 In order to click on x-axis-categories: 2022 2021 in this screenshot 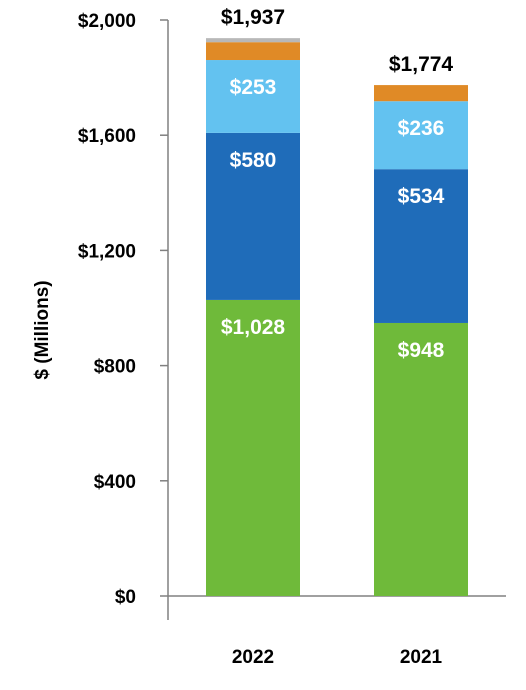, I will do `click(337, 657)`.